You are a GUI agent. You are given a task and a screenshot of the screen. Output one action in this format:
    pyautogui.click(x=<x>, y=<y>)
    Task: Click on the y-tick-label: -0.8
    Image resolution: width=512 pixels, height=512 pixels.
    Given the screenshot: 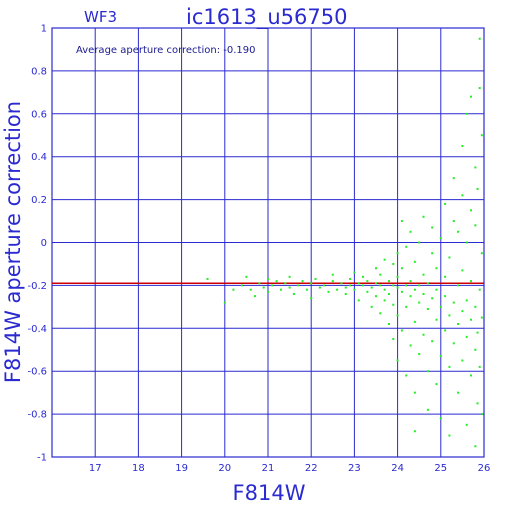 What is the action you would take?
    pyautogui.click(x=37, y=415)
    